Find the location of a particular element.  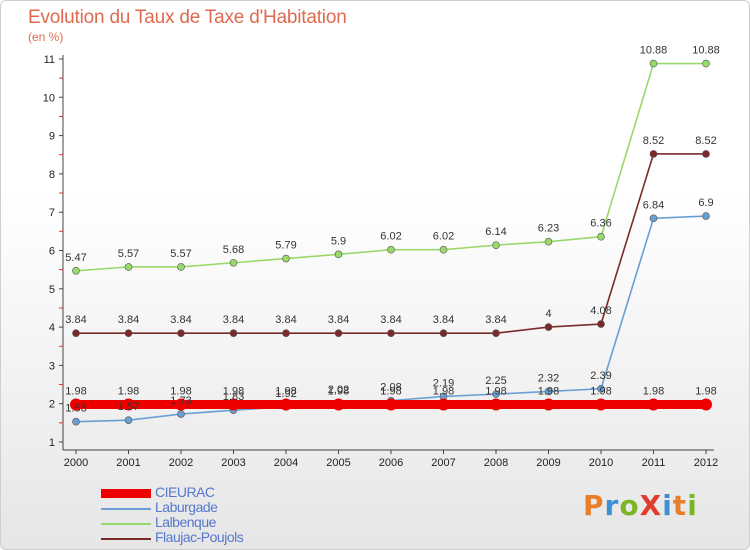

legend-label: Flaujac-Poujols is located at coordinates (199, 537).